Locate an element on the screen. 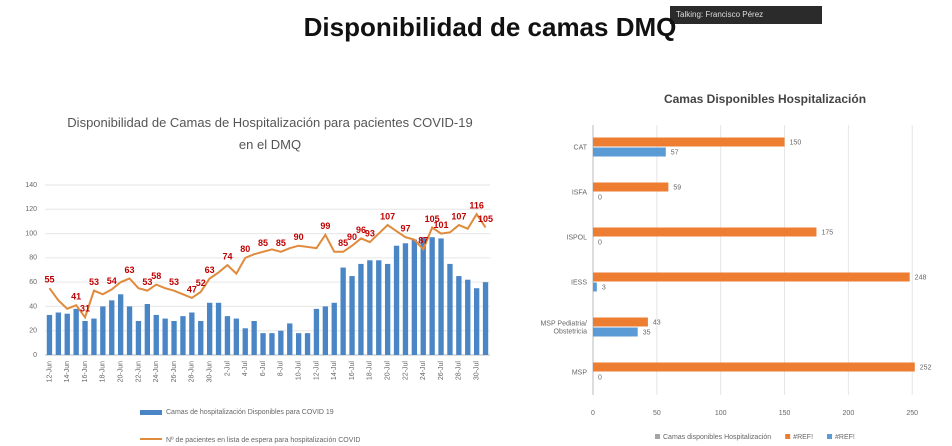 Image resolution: width=952 pixels, height=446 pixels. y-tick-label: 60 is located at coordinates (33, 282).